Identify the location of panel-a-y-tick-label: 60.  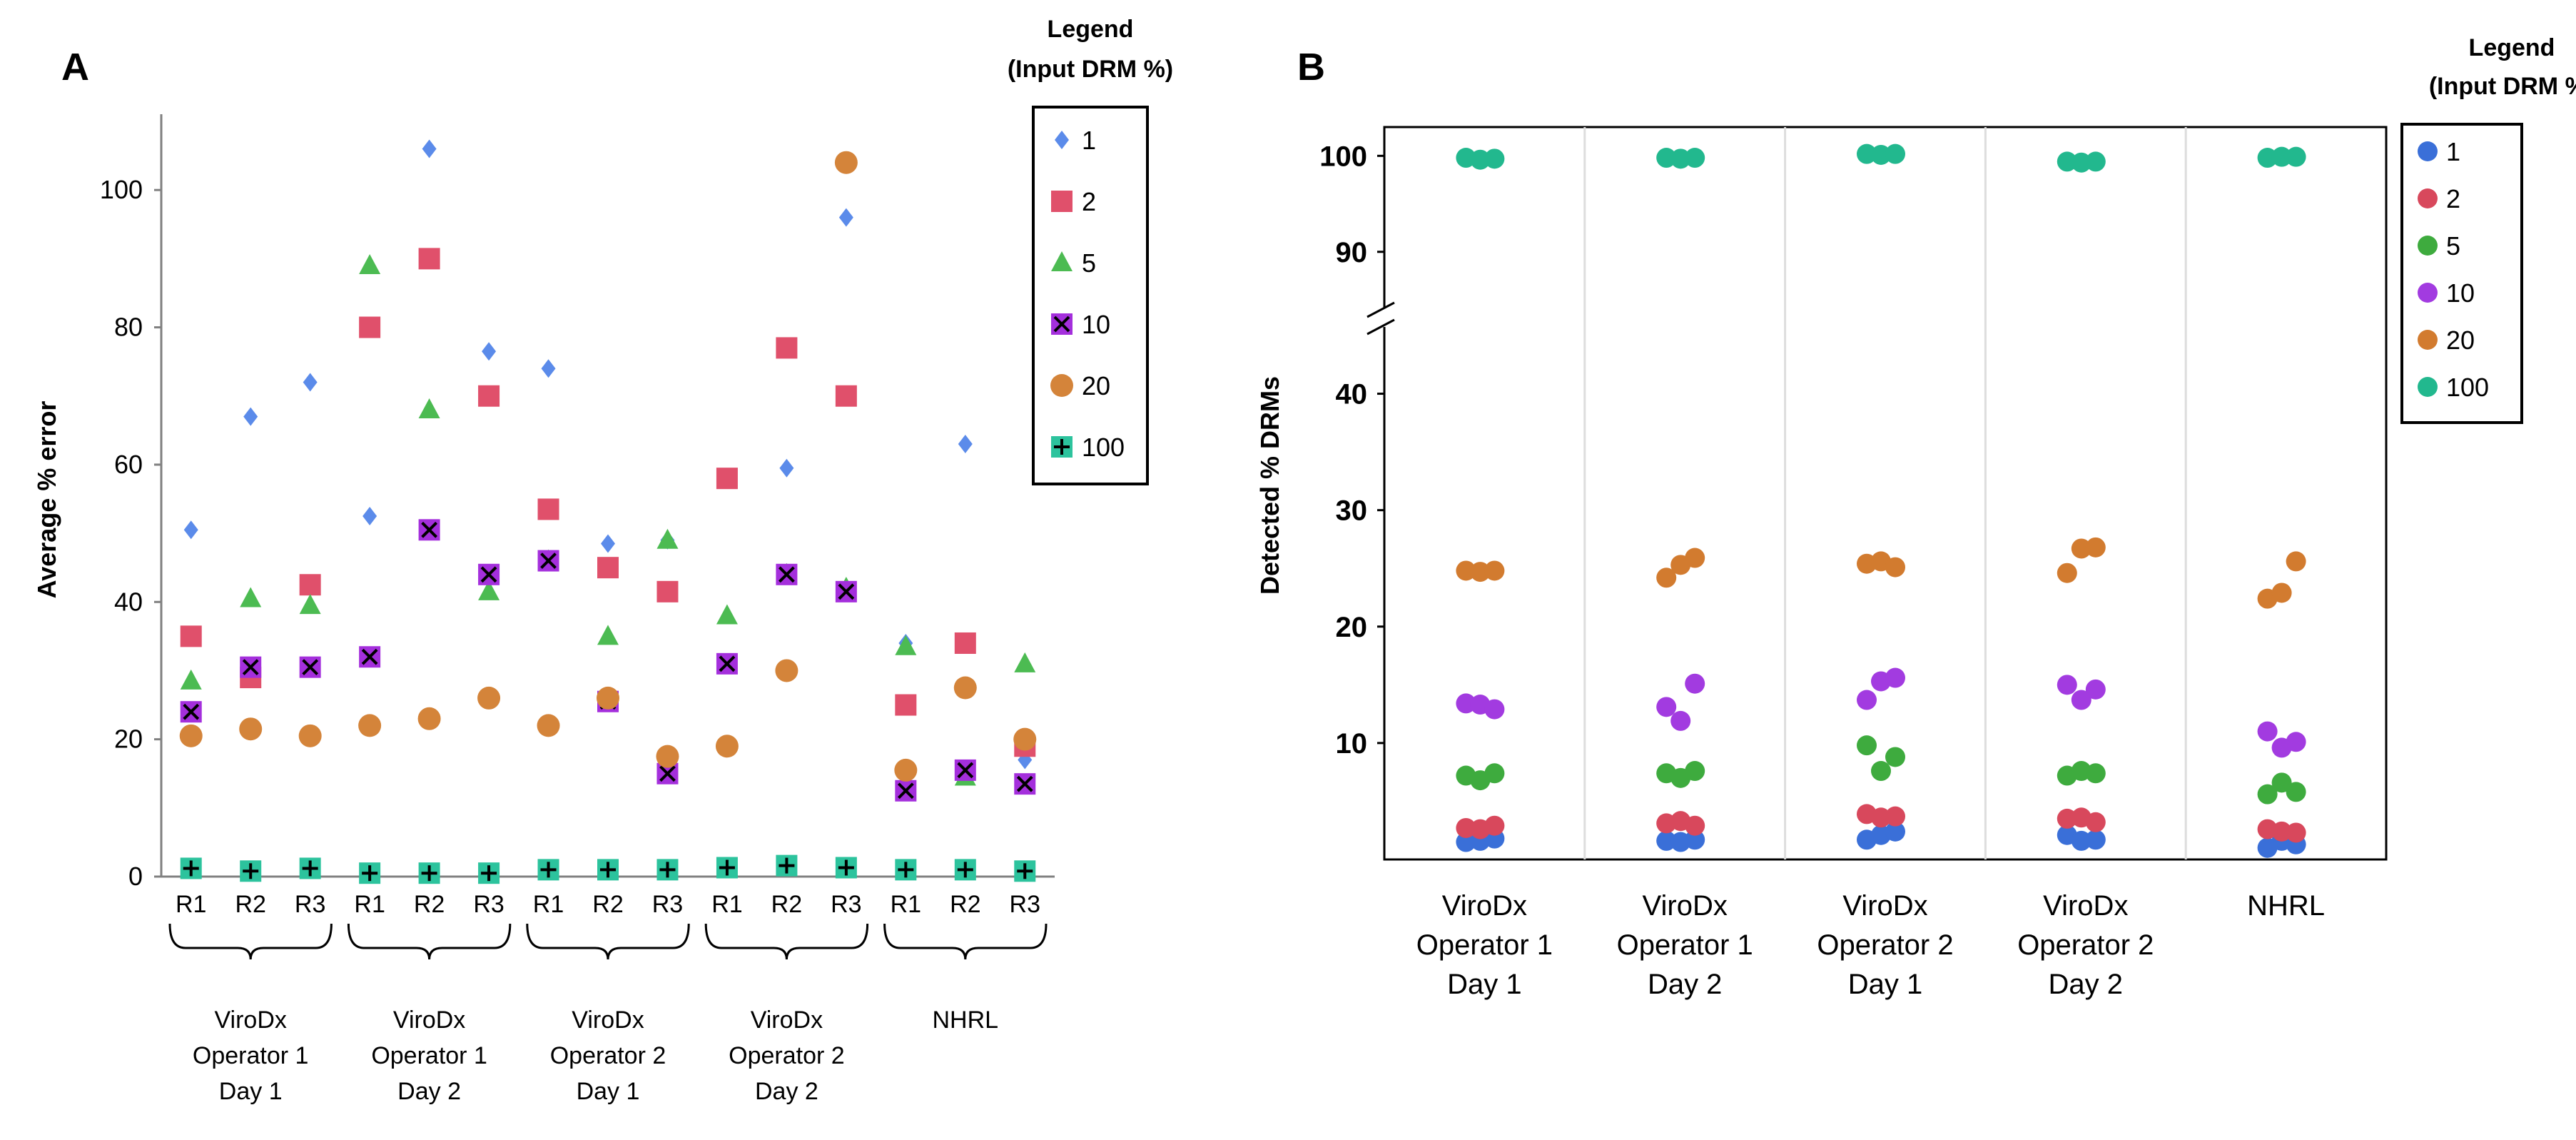
(128, 465).